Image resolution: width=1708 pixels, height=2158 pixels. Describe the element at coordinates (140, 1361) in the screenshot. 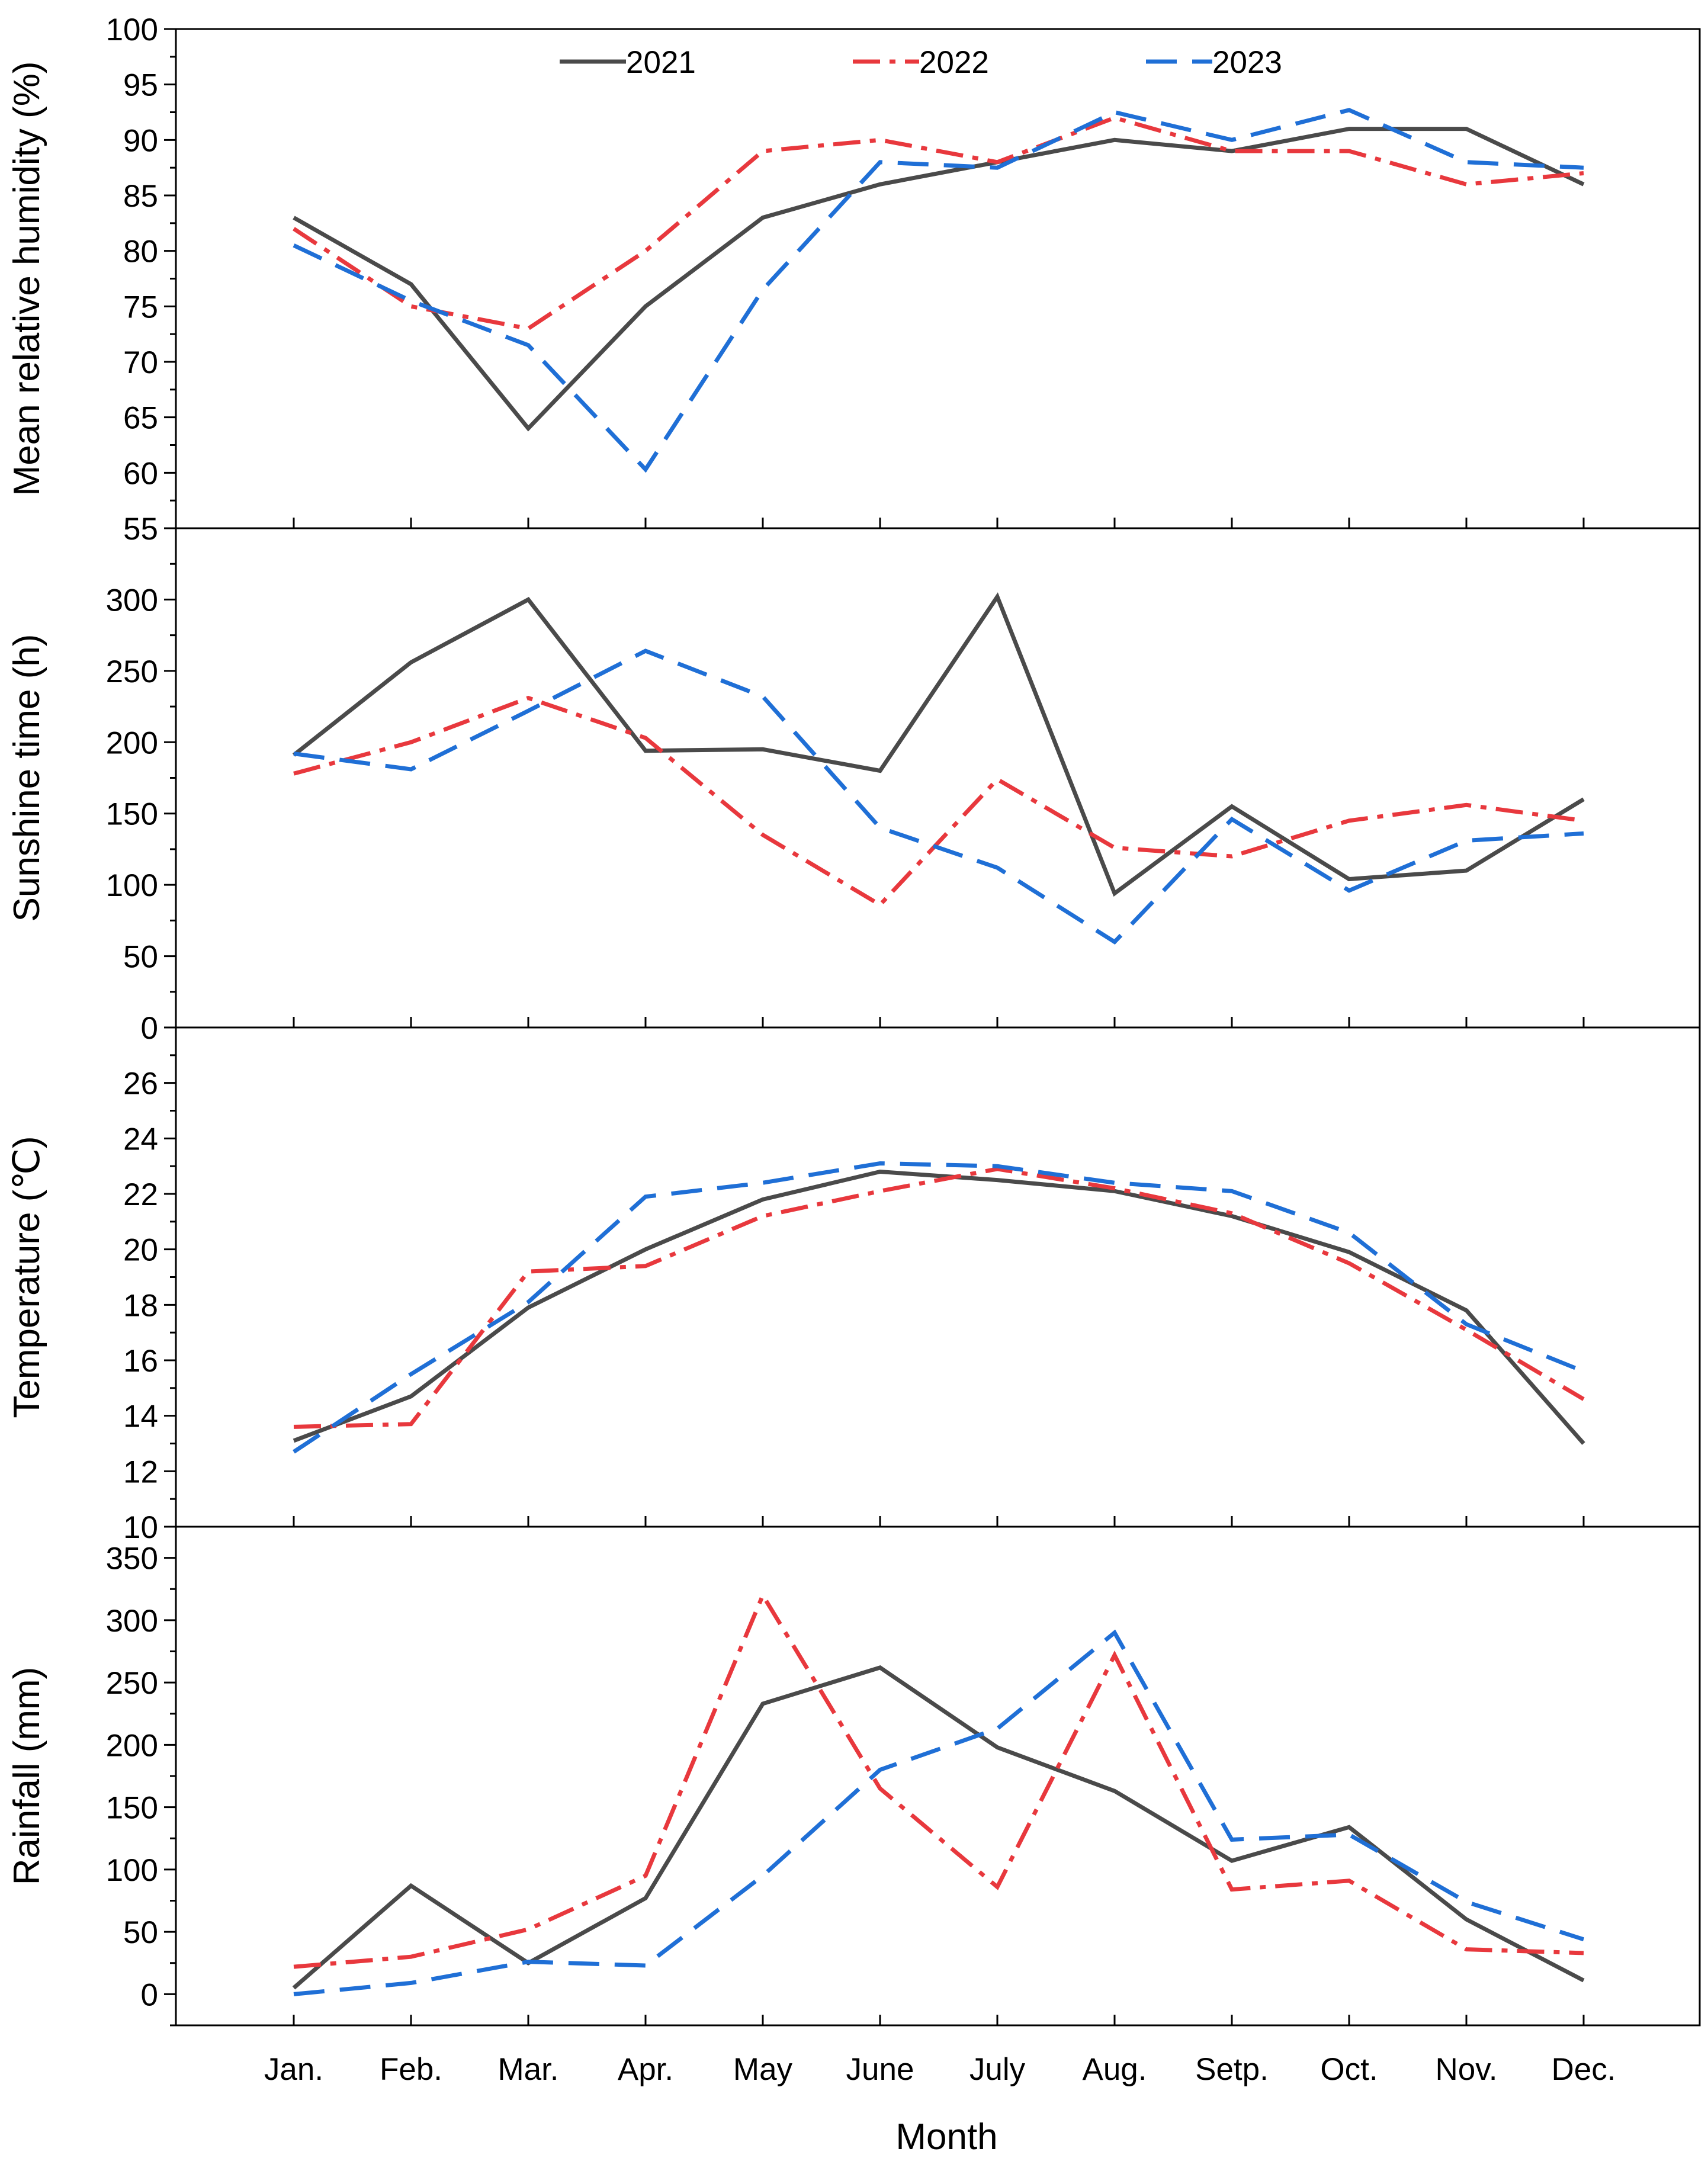

I see `y-tick-label-temperature-16: 16` at that location.